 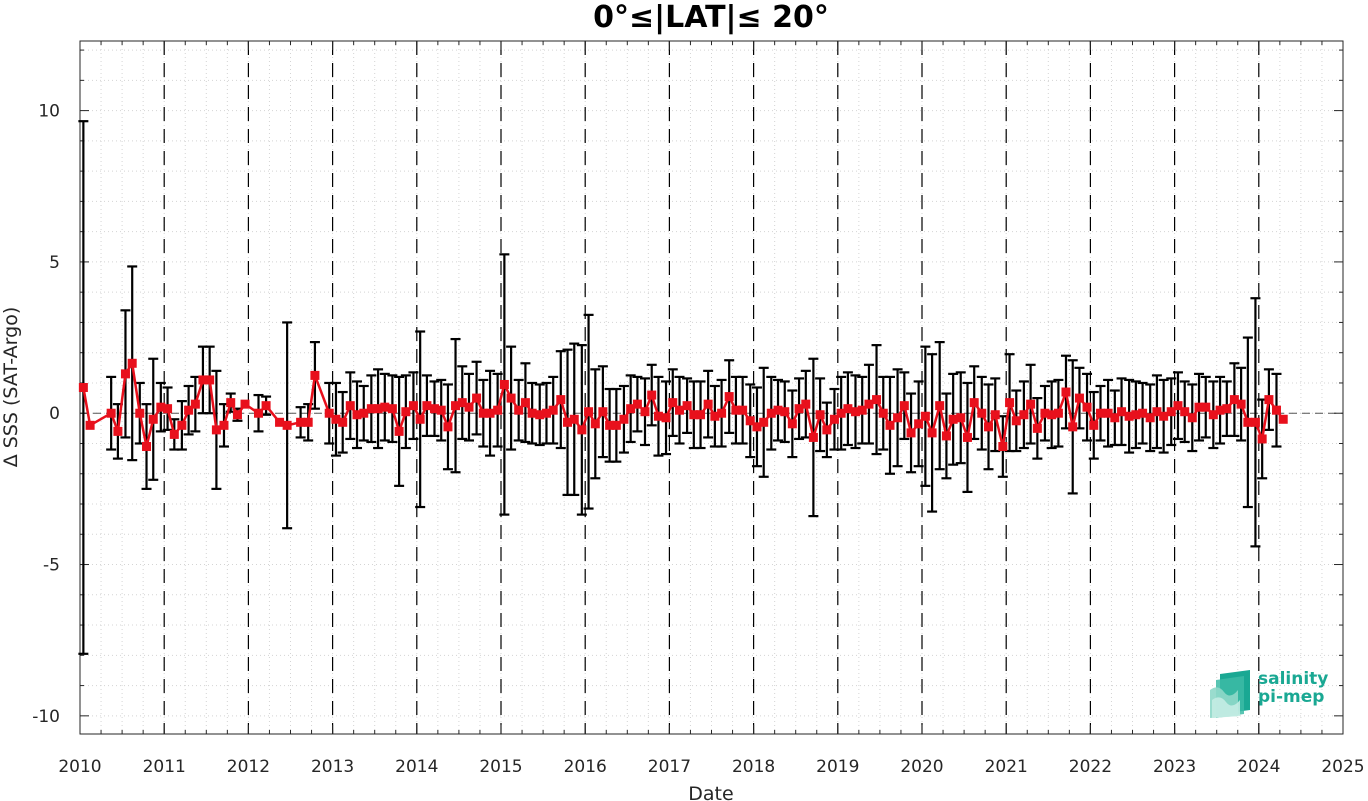 What do you see at coordinates (248, 767) in the screenshot?
I see `x-tick-label: 2012` at bounding box center [248, 767].